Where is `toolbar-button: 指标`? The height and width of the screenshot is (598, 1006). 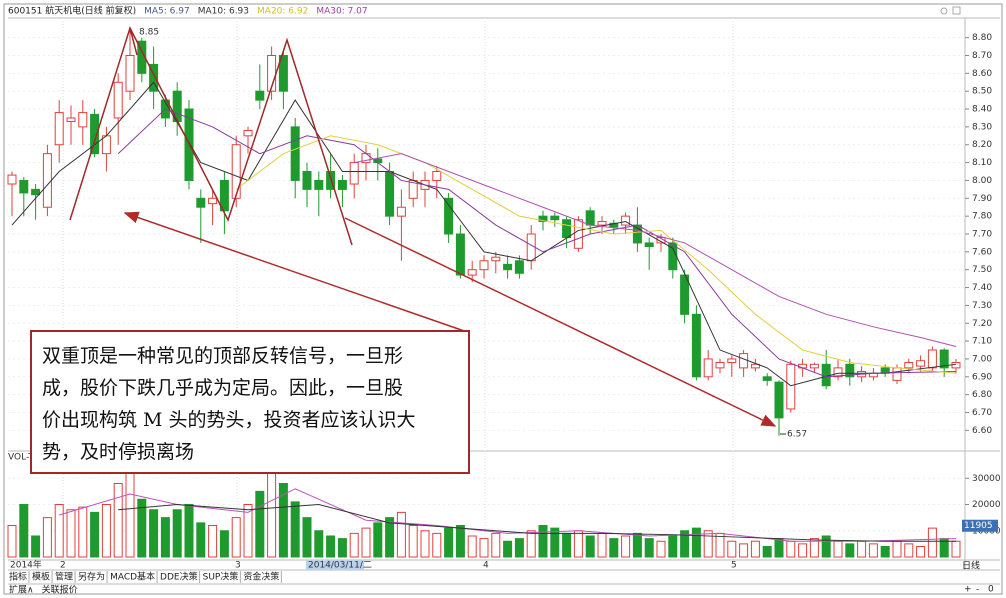
toolbar-button: 指标 is located at coordinates (18, 577).